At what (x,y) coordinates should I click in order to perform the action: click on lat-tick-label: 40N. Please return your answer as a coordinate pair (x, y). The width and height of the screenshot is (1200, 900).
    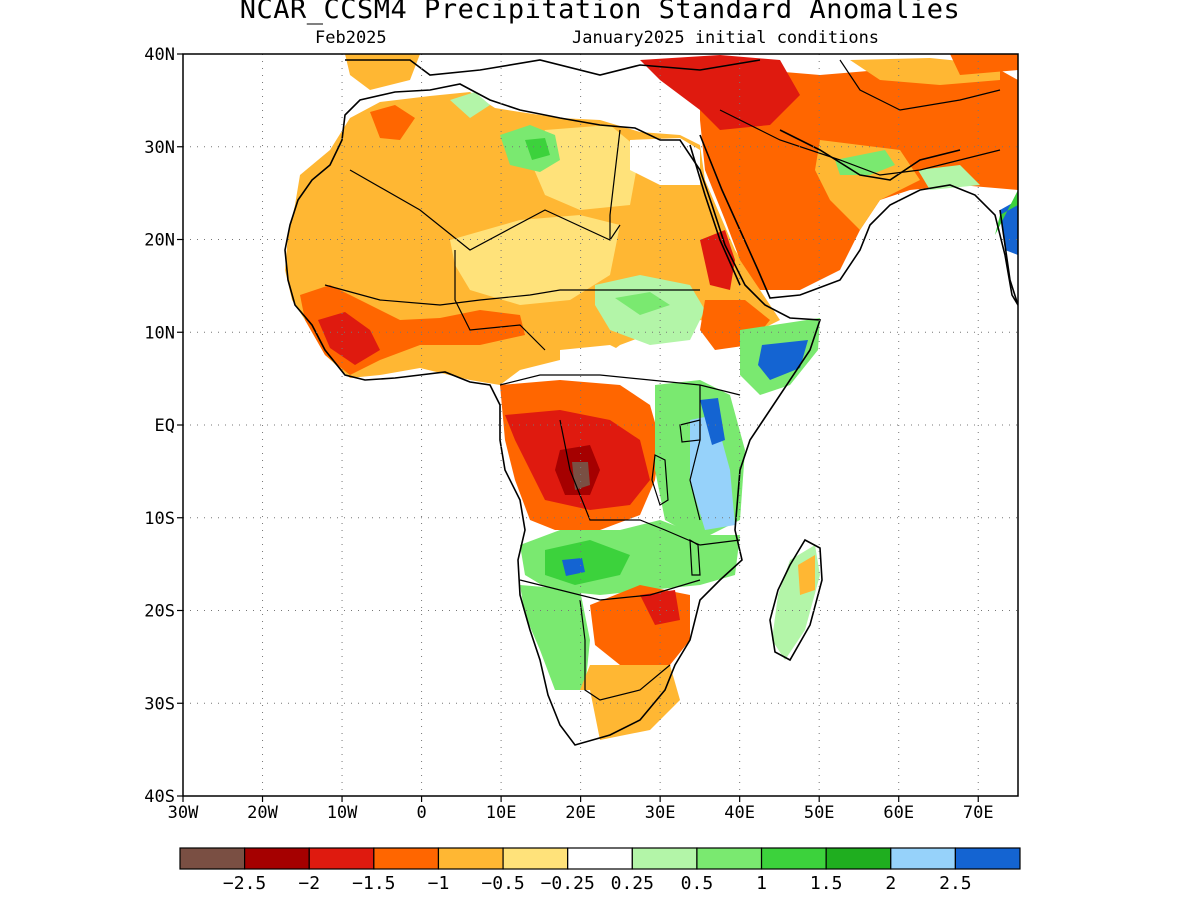
    Looking at the image, I should click on (159, 55).